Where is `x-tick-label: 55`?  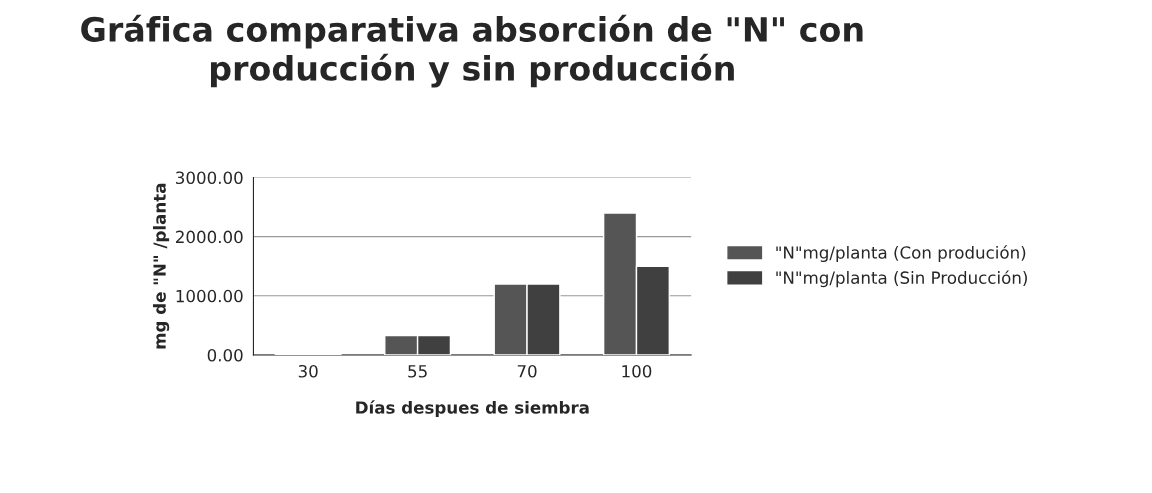 x-tick-label: 55 is located at coordinates (417, 371).